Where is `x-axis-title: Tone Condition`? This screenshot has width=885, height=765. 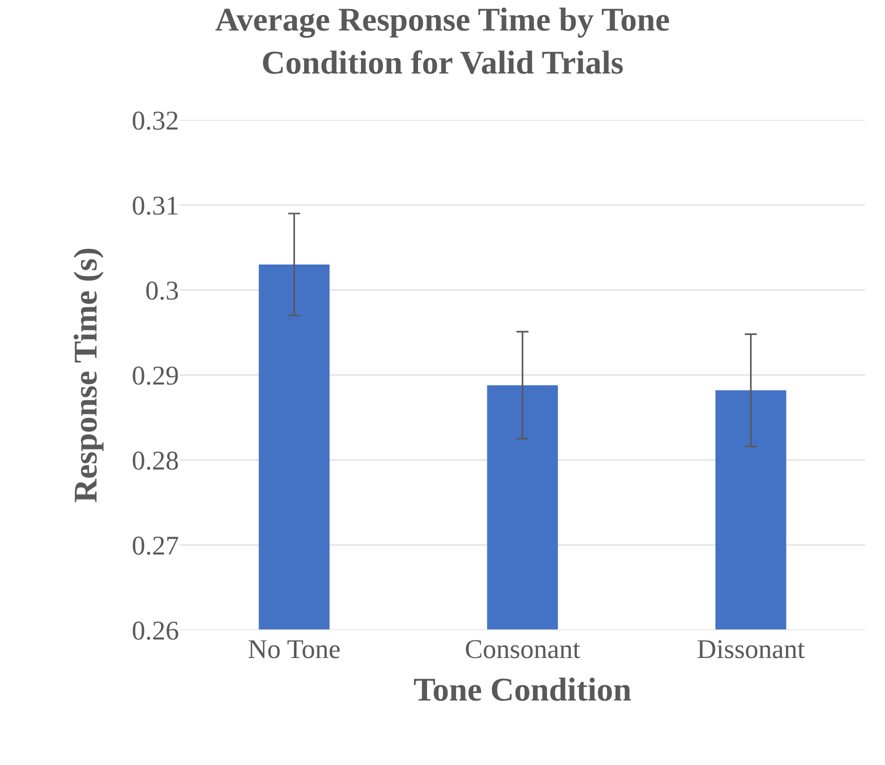 x-axis-title: Tone Condition is located at coordinates (523, 690).